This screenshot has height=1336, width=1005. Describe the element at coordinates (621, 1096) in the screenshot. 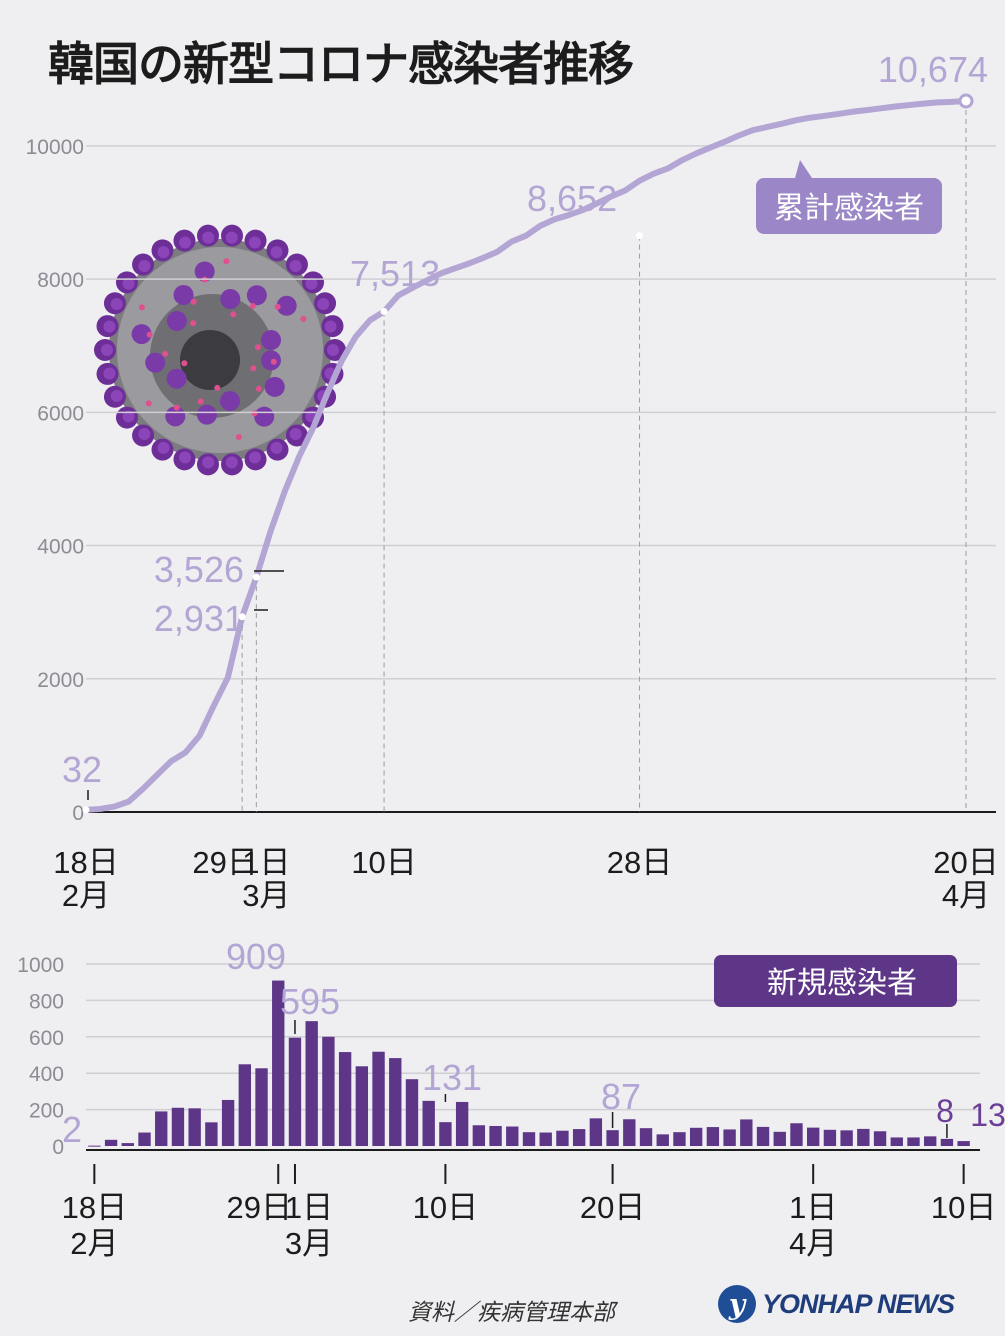

I see `new-cases-data-label: 87` at that location.